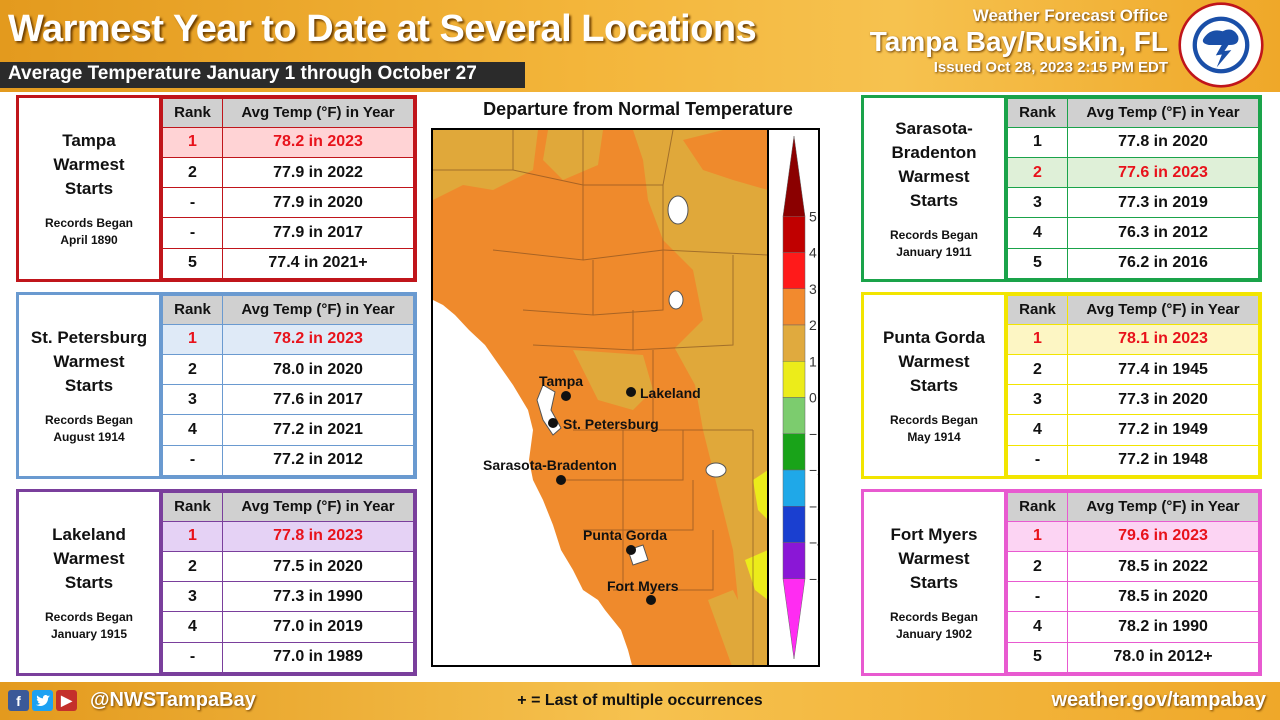 The width and height of the screenshot is (1280, 720). I want to click on temp-cell: 77.3 in 1990, so click(318, 597).